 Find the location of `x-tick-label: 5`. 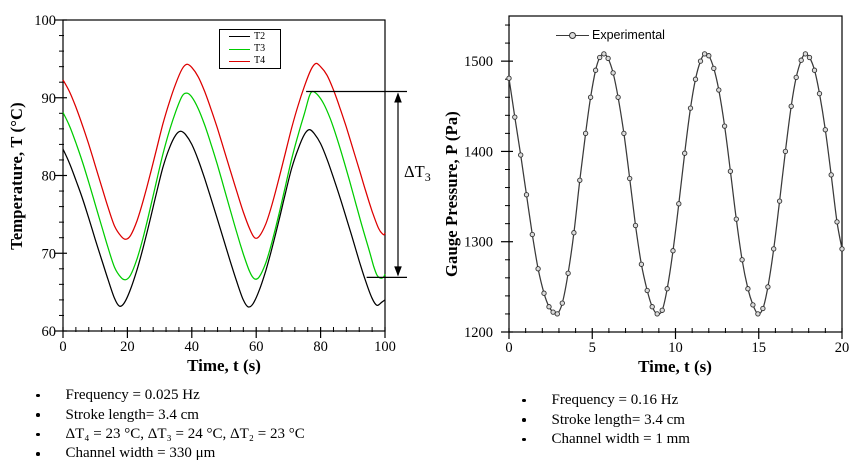

x-tick-label: 5 is located at coordinates (592, 348).